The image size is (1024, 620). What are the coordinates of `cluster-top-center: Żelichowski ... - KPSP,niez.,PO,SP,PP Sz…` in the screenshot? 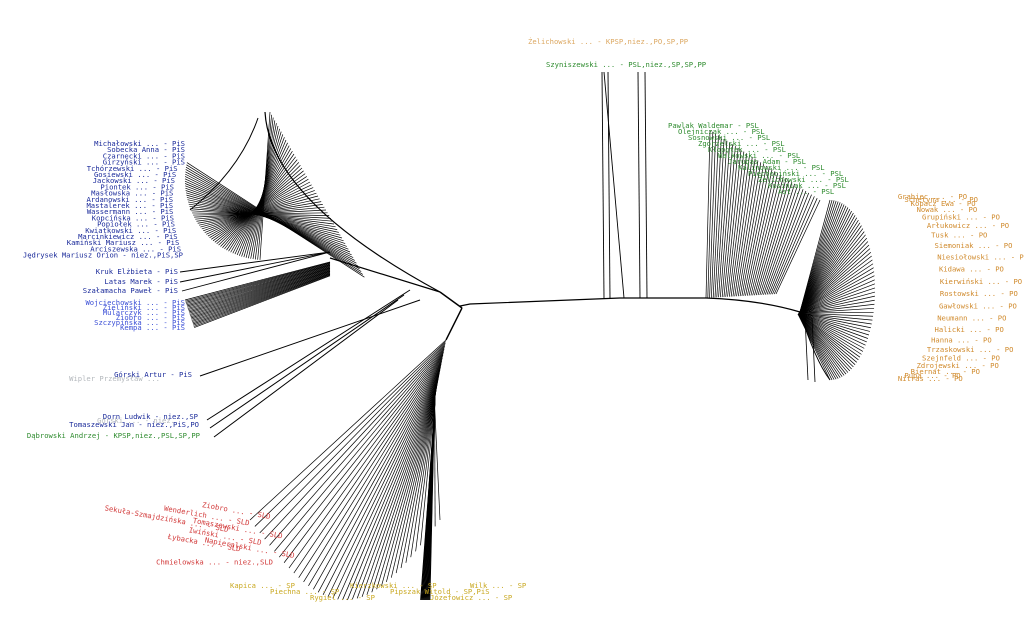 It's located at (617, 53).